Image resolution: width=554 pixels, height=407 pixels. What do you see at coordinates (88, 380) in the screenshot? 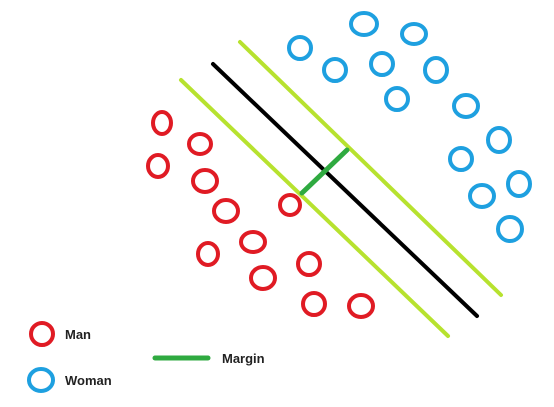
I see `legend-woman-label: Woman` at bounding box center [88, 380].